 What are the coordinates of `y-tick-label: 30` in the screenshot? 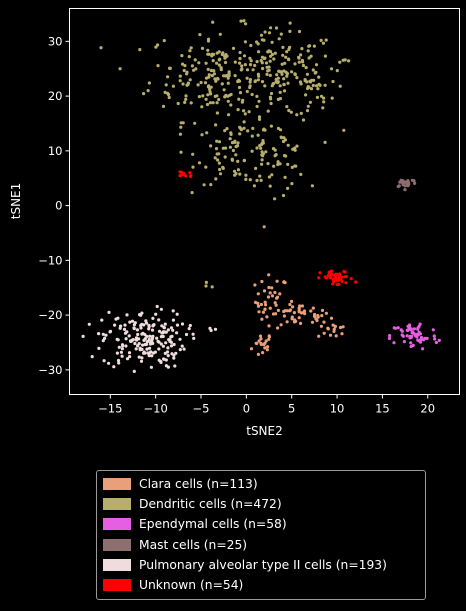 It's located at (55, 41).